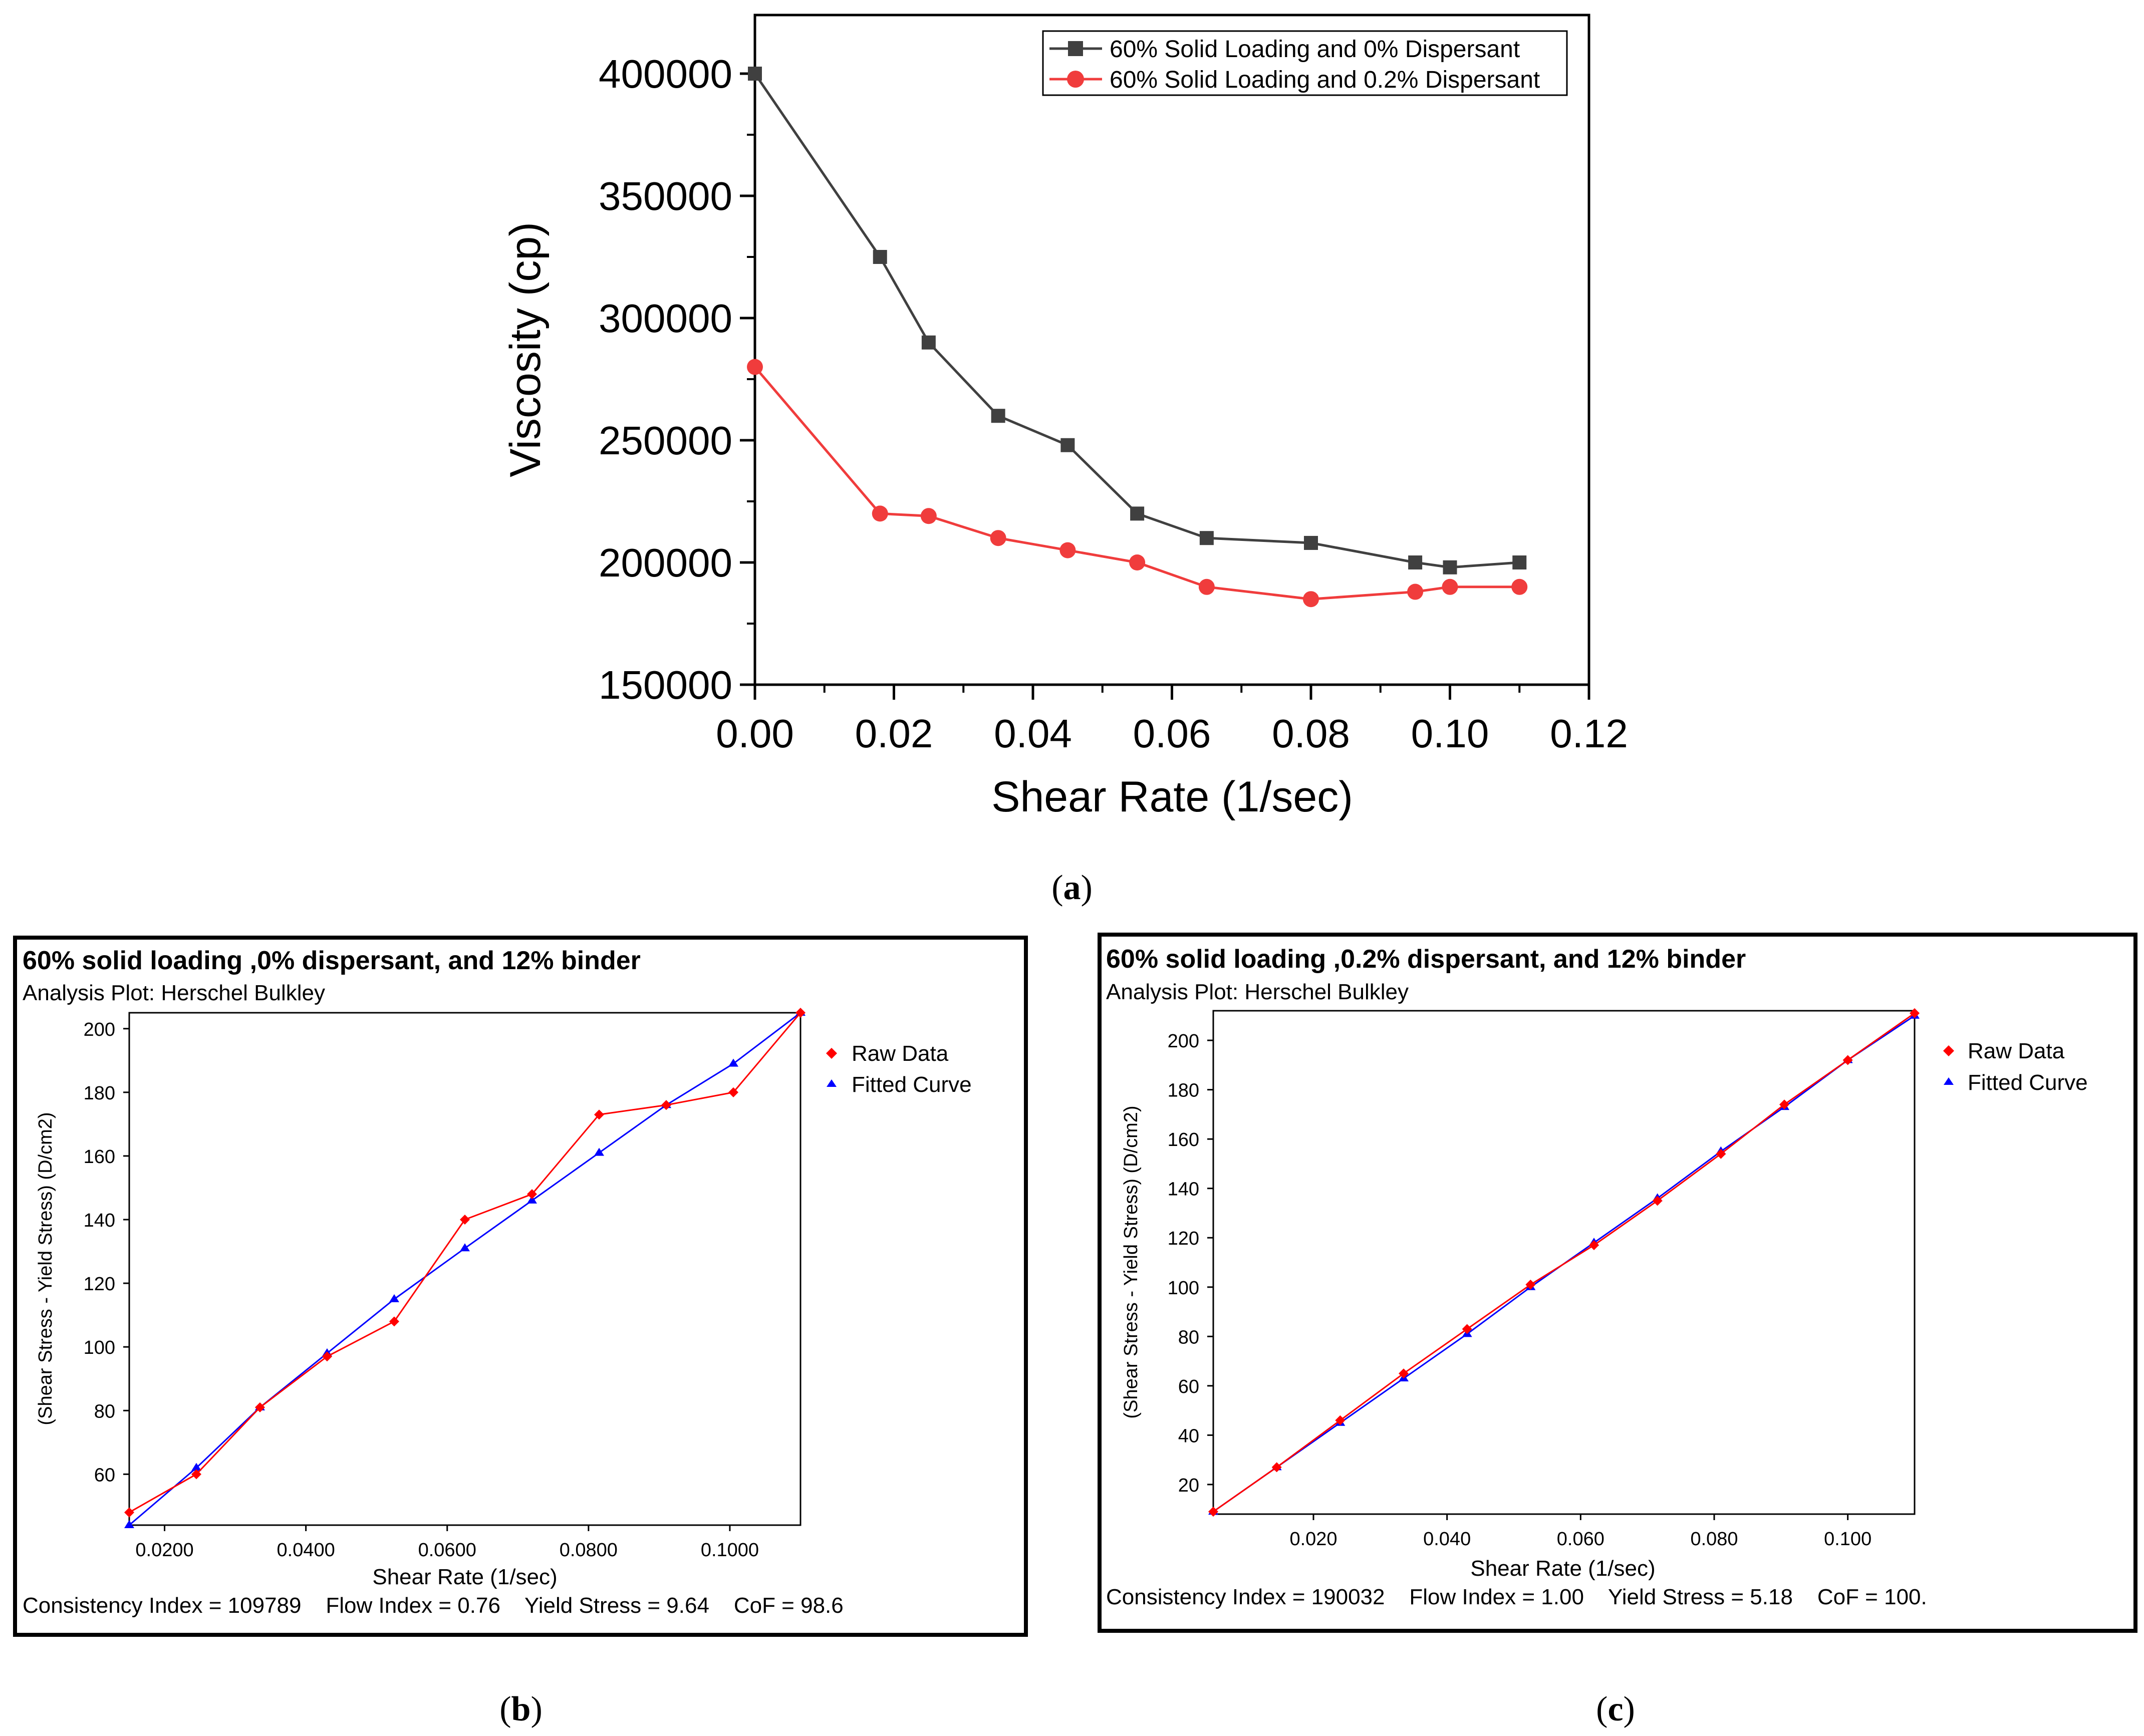 This screenshot has height=1736, width=2144. I want to click on y-tick-label: 40, so click(1188, 1435).